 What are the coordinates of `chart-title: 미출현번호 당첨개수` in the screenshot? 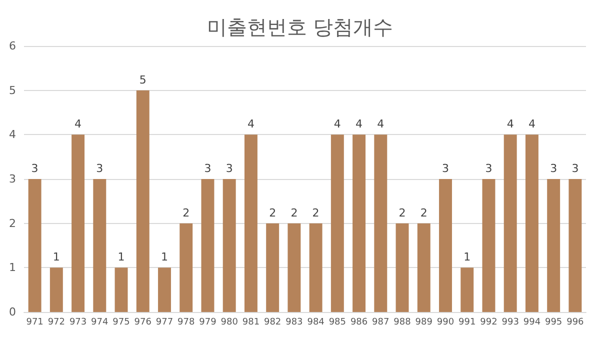 It's located at (300, 27).